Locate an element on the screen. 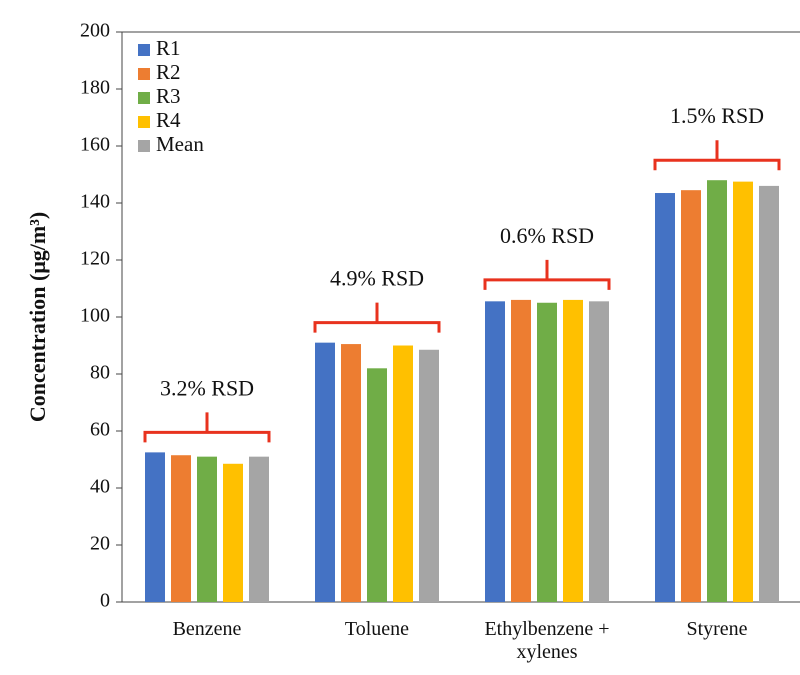  y-tick-label: 80 is located at coordinates (100, 373).